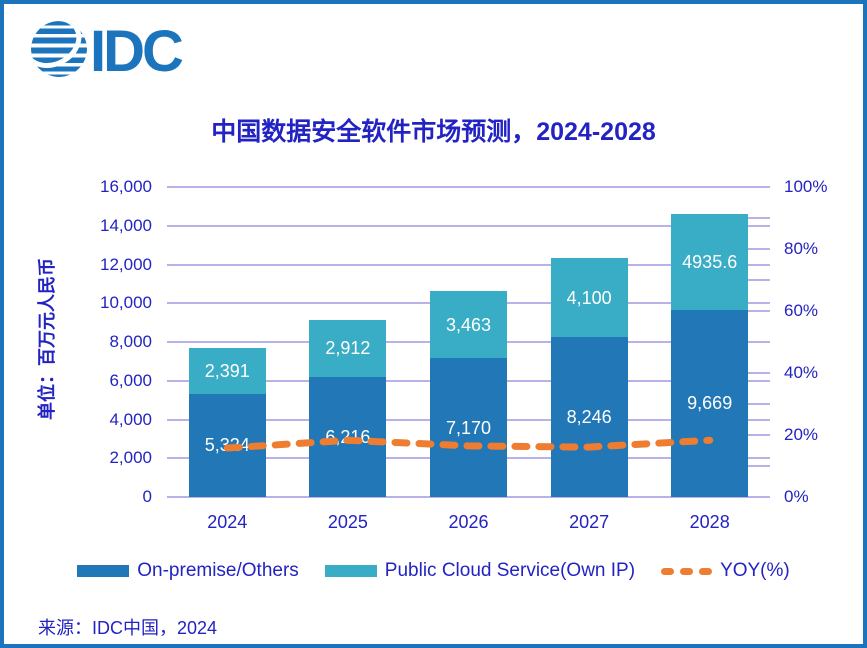  I want to click on bar-value-label: 4935.6, so click(710, 261).